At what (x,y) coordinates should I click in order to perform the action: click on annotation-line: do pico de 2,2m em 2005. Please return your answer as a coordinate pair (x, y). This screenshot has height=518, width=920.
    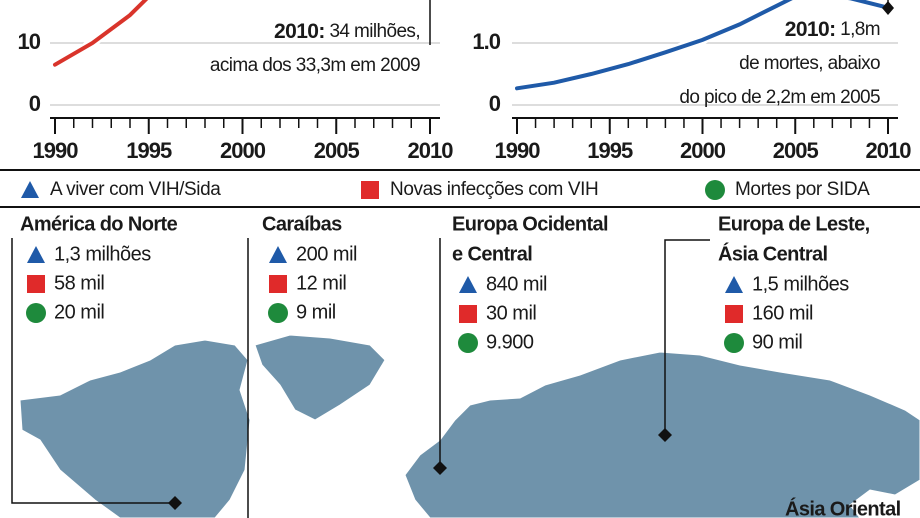
    Looking at the image, I should click on (779, 97).